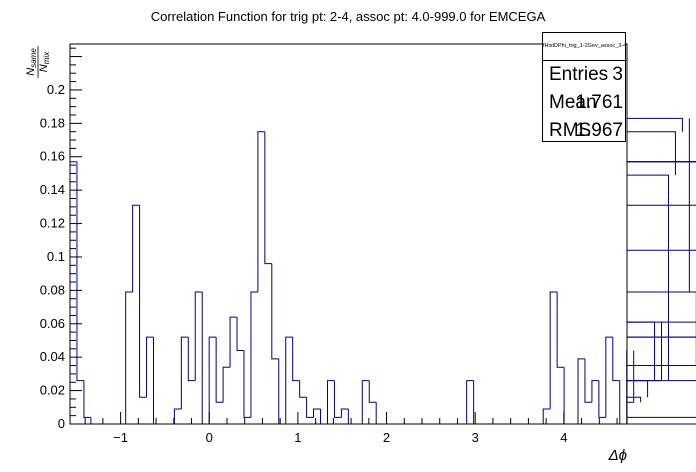  I want to click on y-axis-label-denominator: Nmix, so click(44, 61).